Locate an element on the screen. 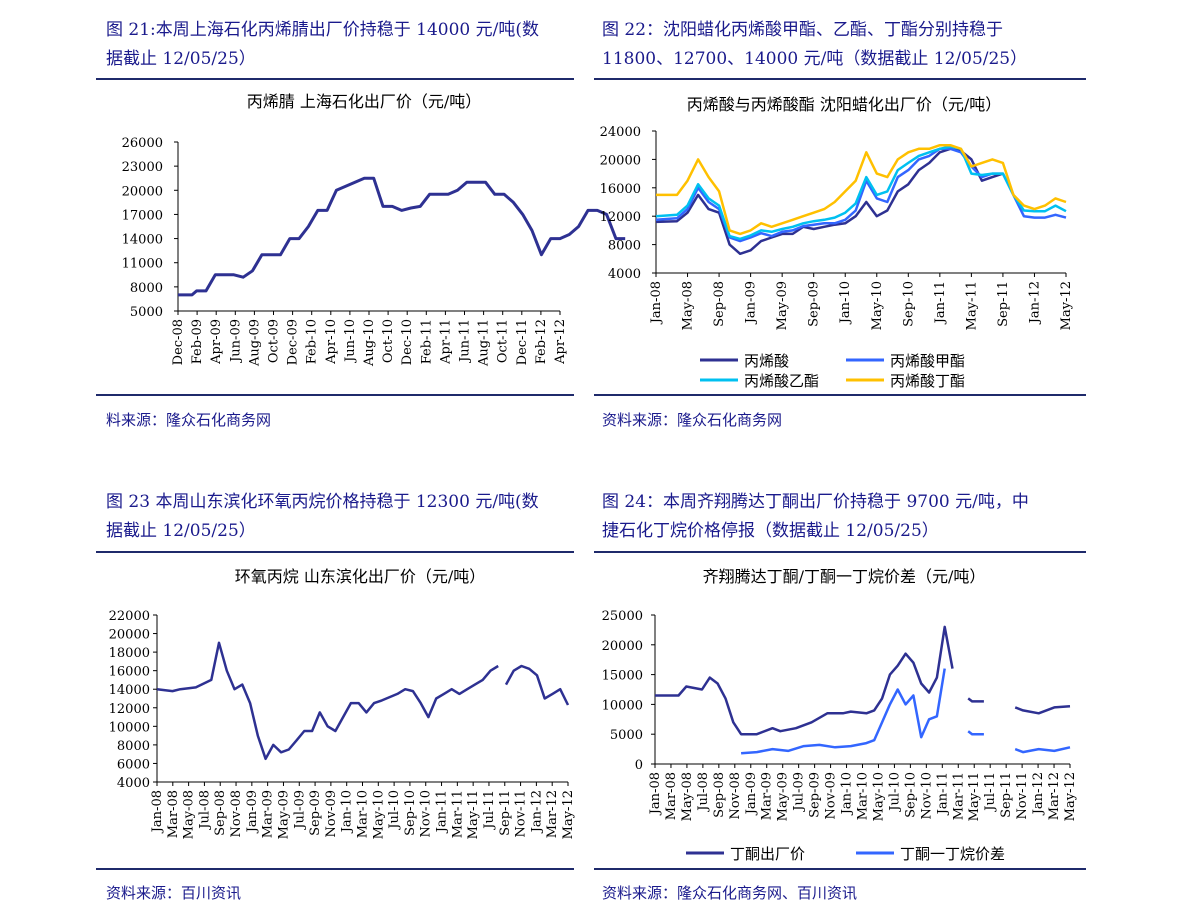  chart-title: 丙烯腈 上海石化出厂价（元/吨） is located at coordinates (364, 101).